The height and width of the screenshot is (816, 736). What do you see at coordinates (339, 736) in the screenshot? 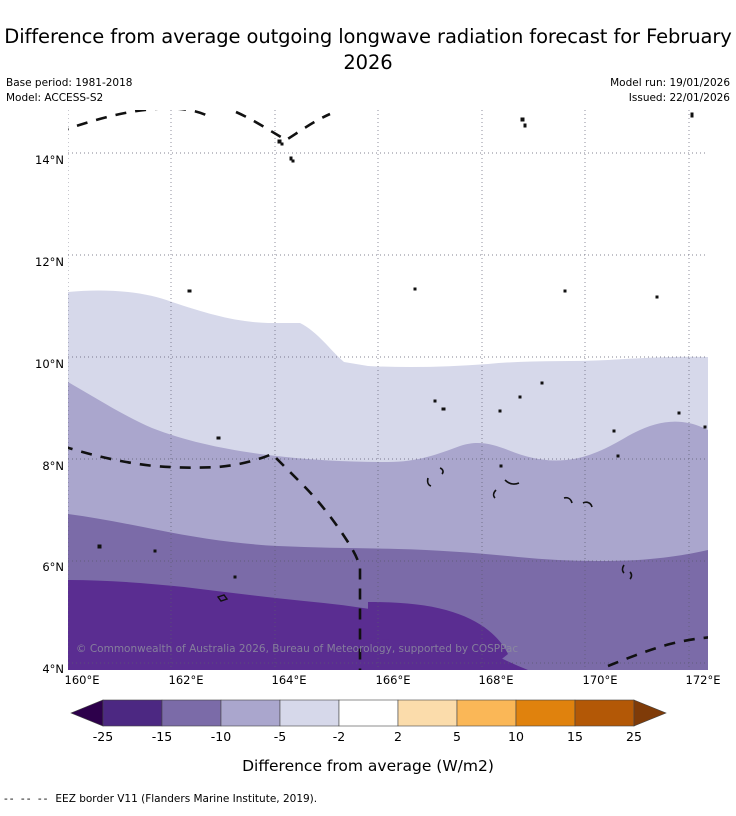
I see `colorbar-tick-label: -2` at bounding box center [339, 736].